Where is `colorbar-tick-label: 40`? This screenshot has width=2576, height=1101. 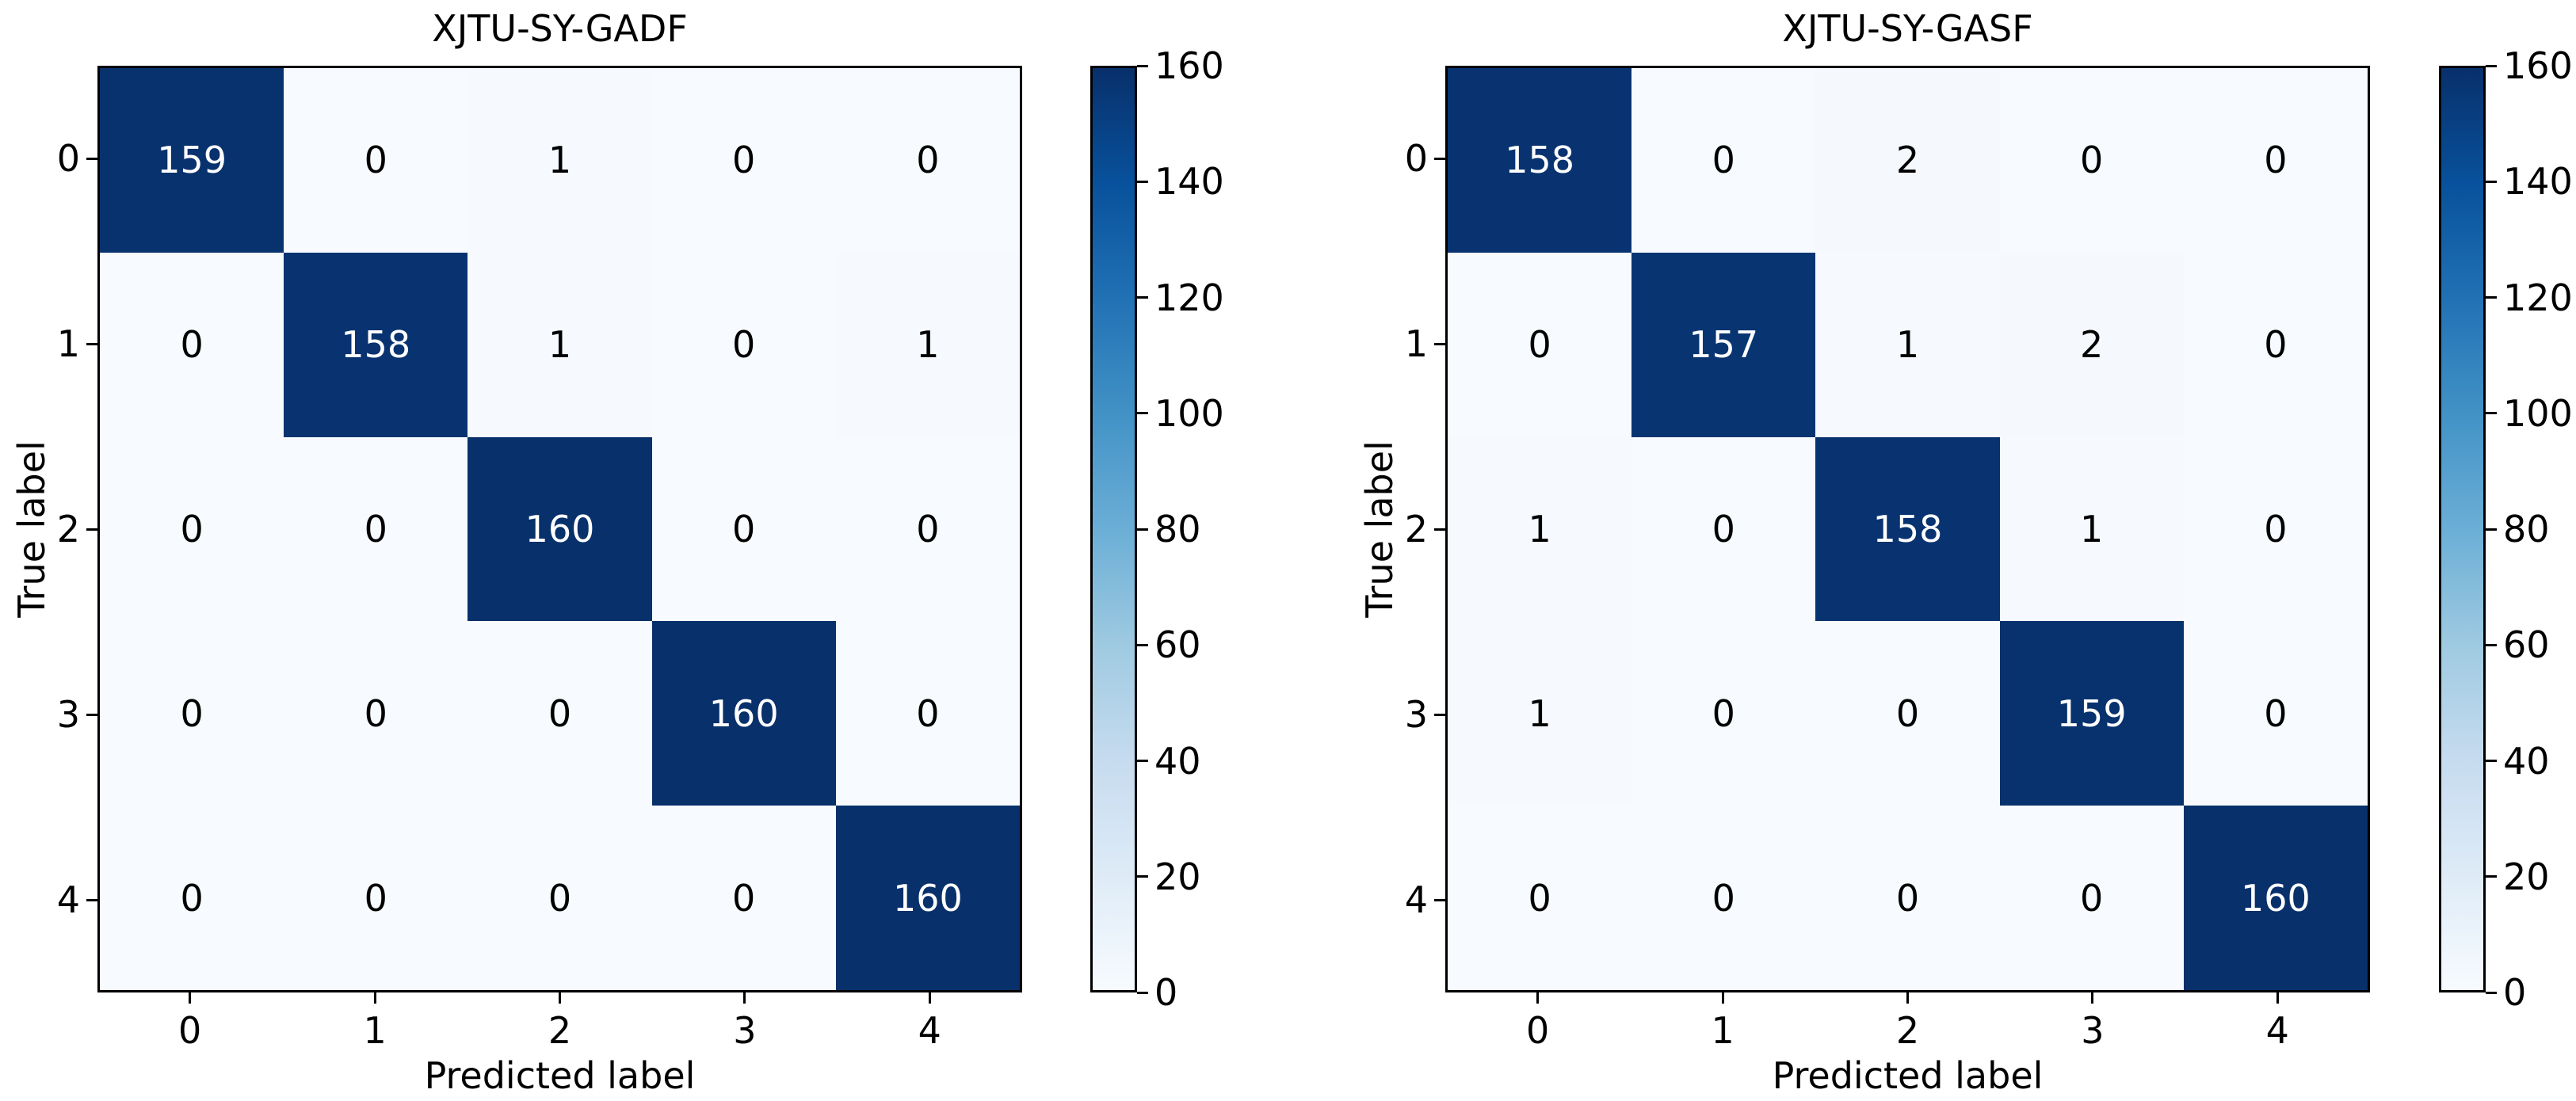
colorbar-tick-label: 40 is located at coordinates (2526, 761).